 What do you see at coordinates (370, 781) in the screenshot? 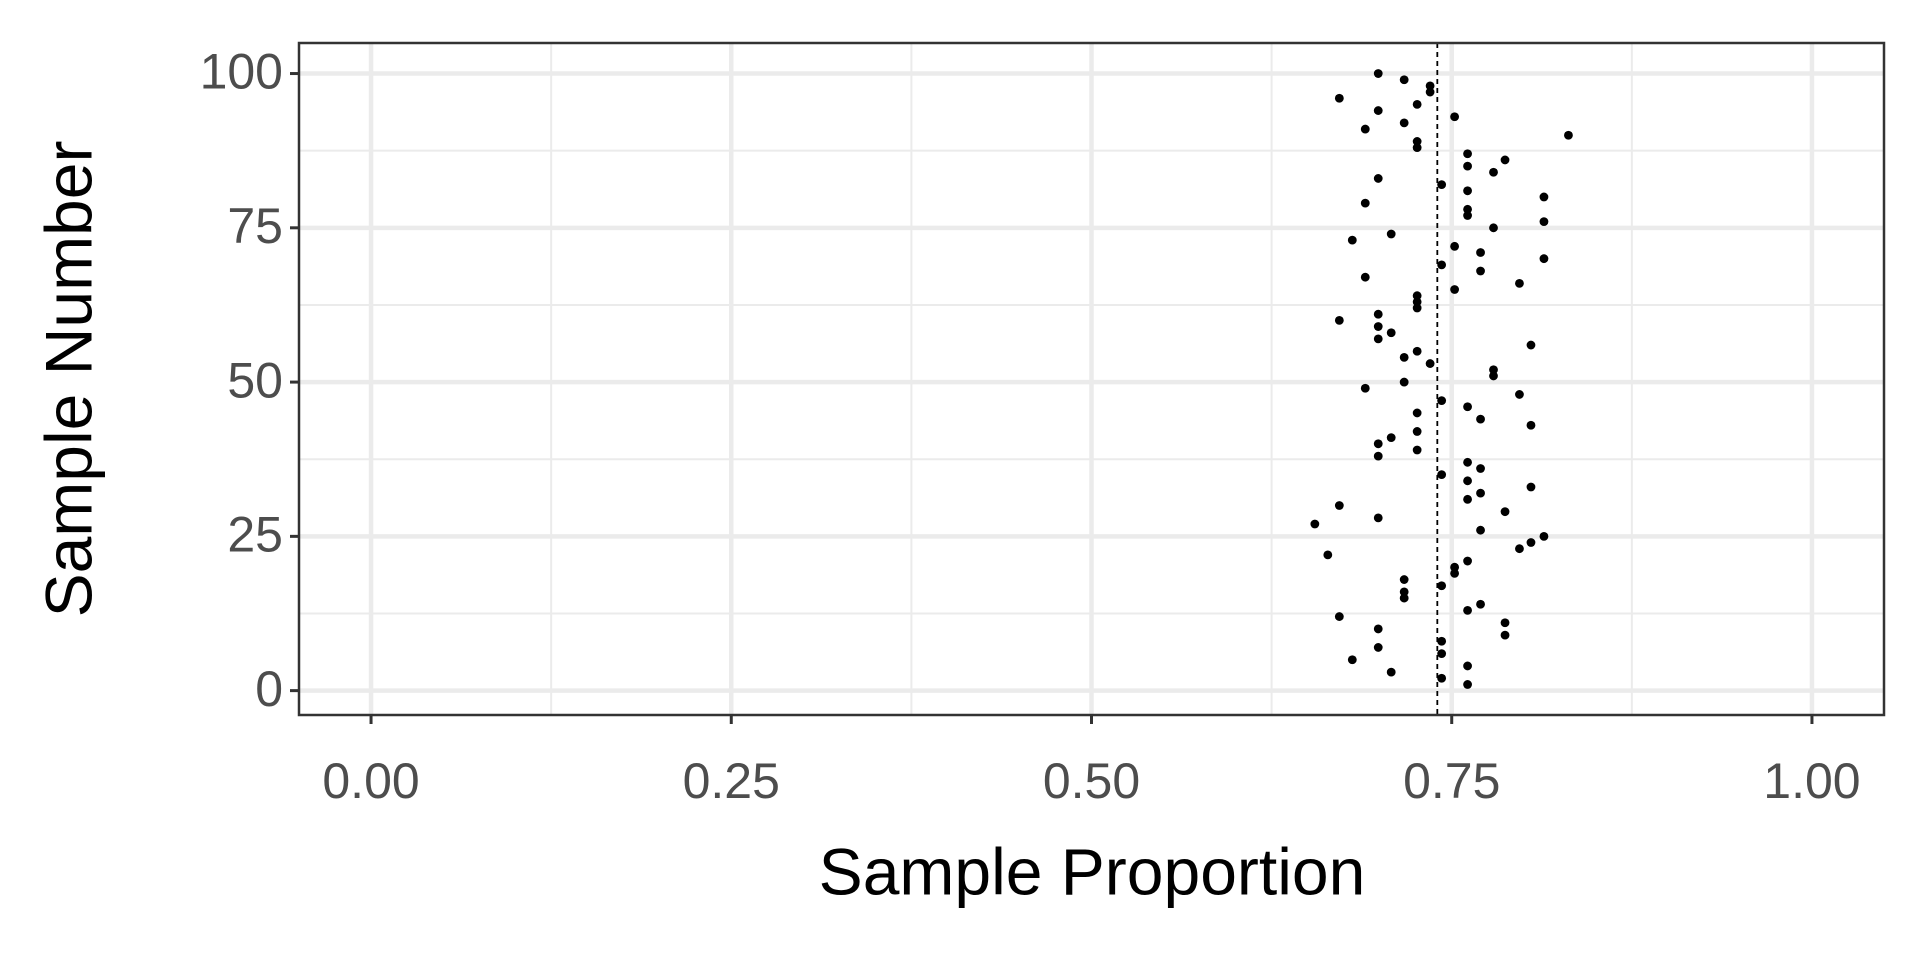
I see `x-tick-label: 0.00` at bounding box center [370, 781].